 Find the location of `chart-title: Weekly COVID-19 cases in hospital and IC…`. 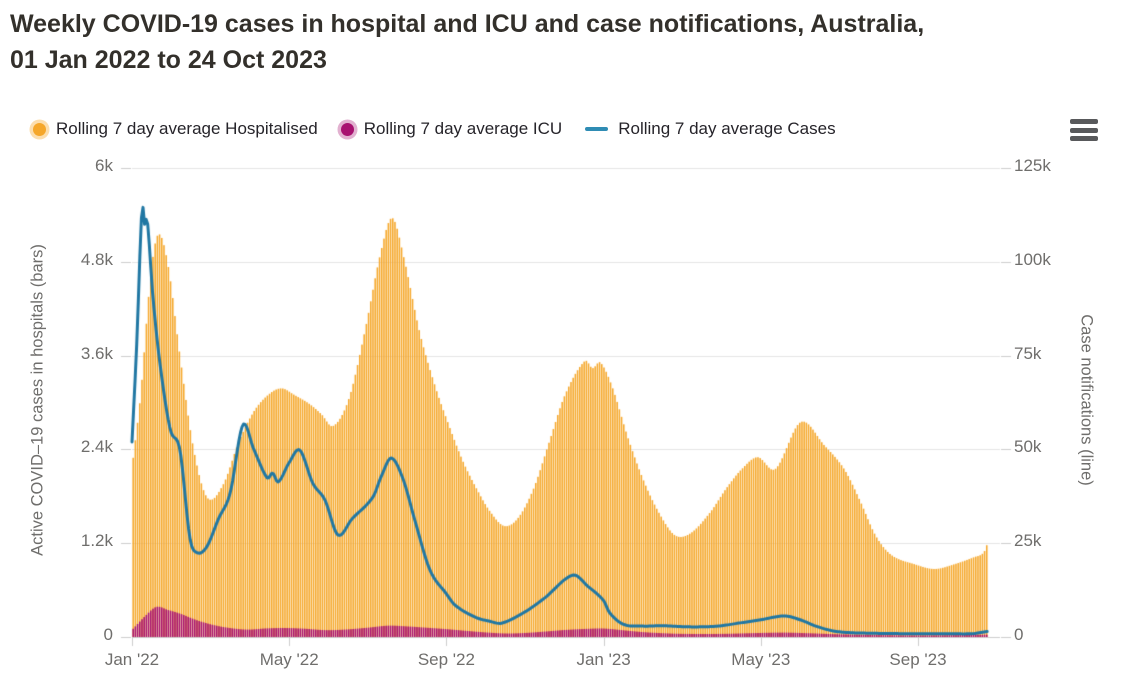

chart-title: Weekly COVID-19 cases in hospital and IC… is located at coordinates (562, 42).